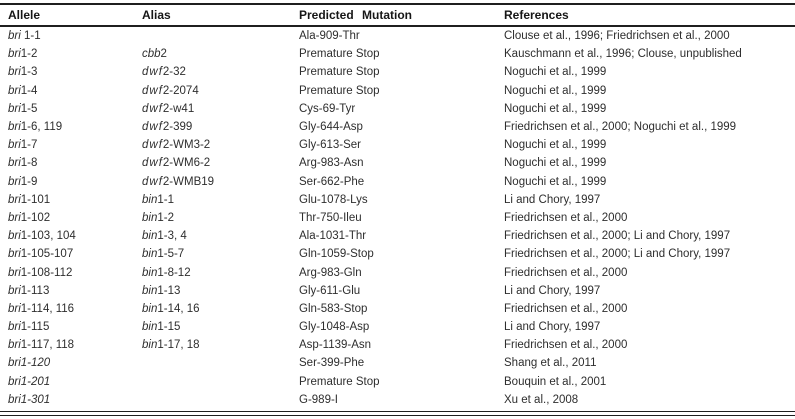  I want to click on allele-cell: bri1-108-112, so click(71, 273).